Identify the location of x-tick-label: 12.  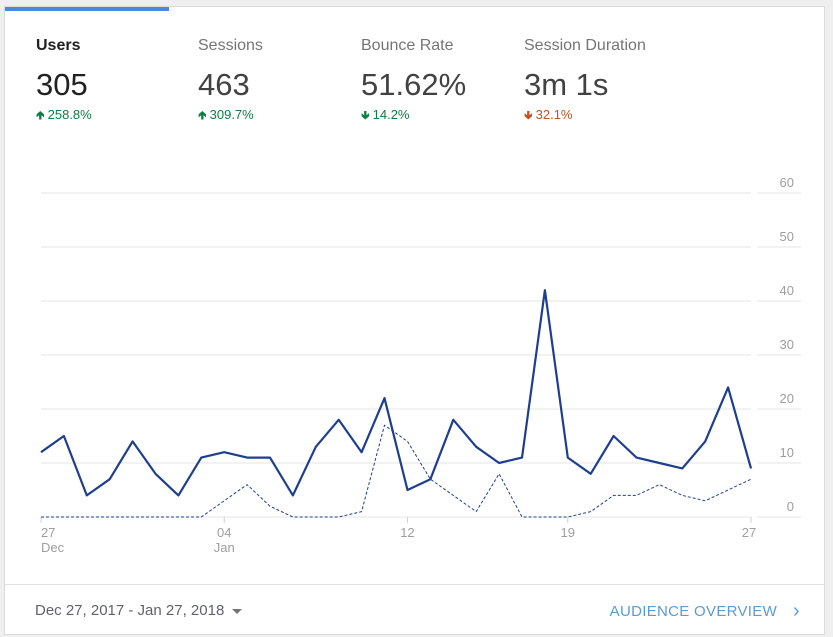
(407, 532).